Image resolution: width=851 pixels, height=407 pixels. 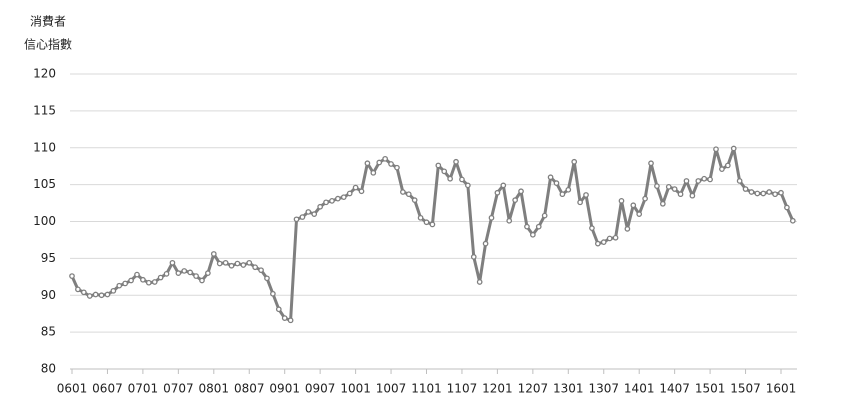 I want to click on y-tick-label: 100, so click(x=44, y=221).